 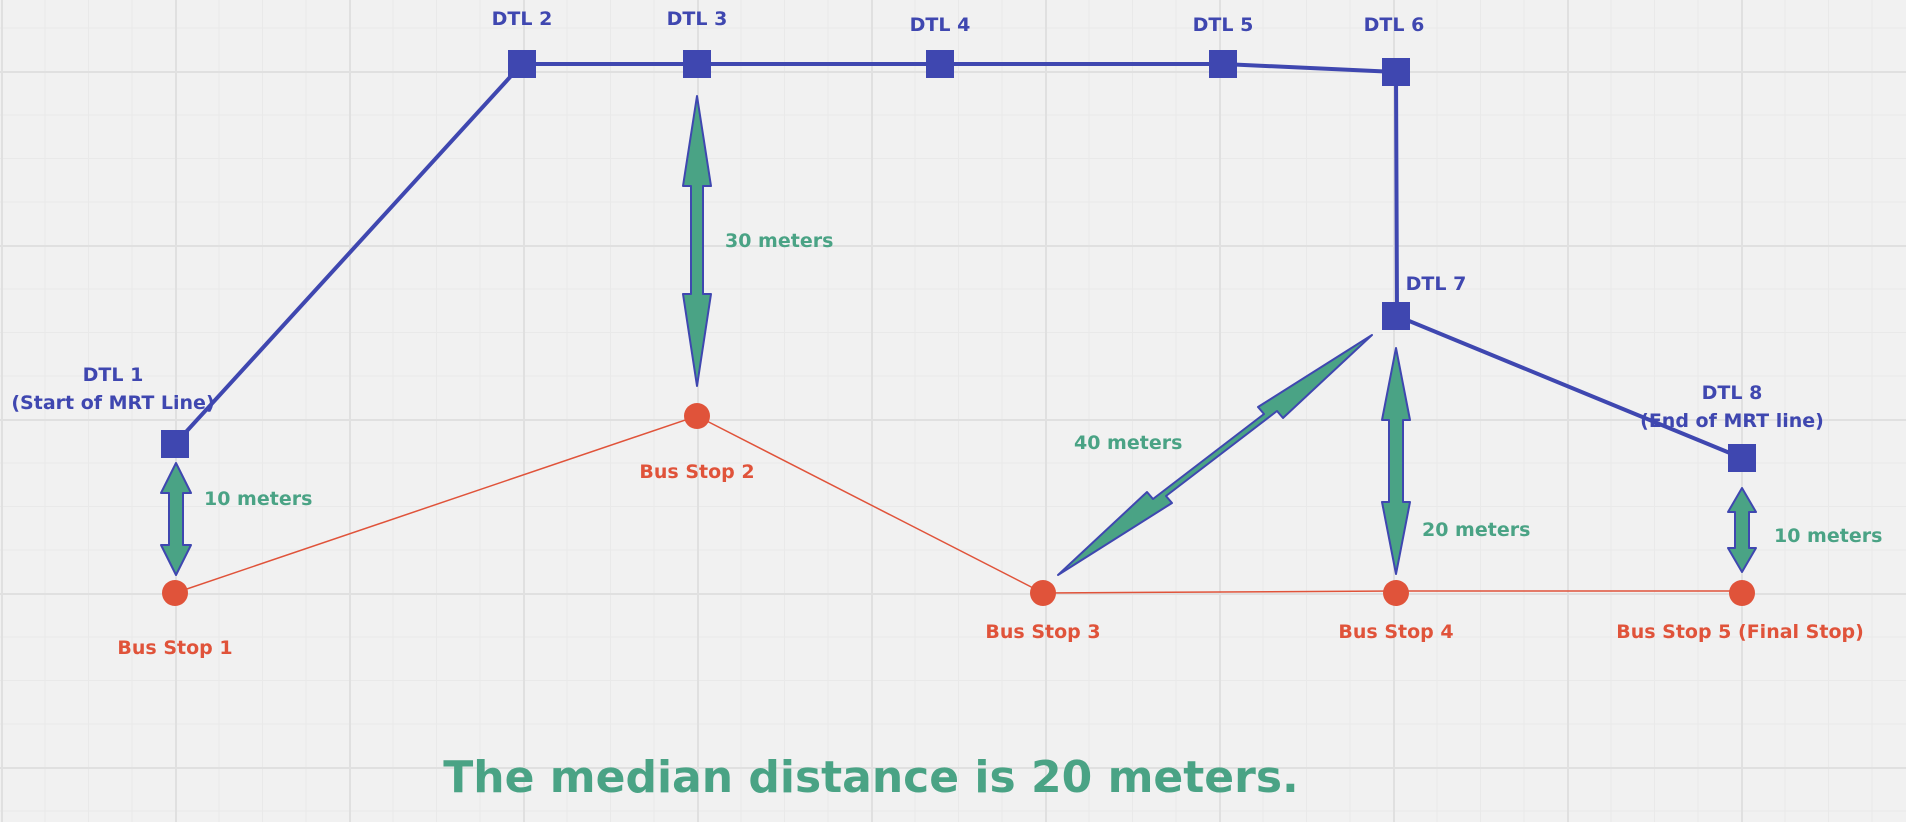 I want to click on mrt-station-name: DTL 8, so click(x=1732, y=393).